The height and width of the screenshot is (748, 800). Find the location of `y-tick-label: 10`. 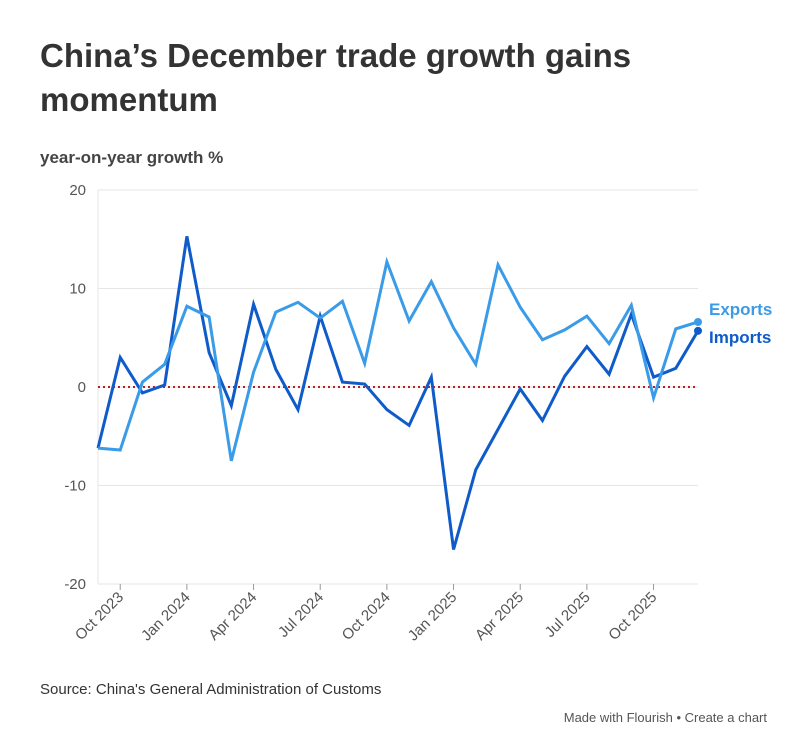

y-tick-label: 10 is located at coordinates (77, 289).